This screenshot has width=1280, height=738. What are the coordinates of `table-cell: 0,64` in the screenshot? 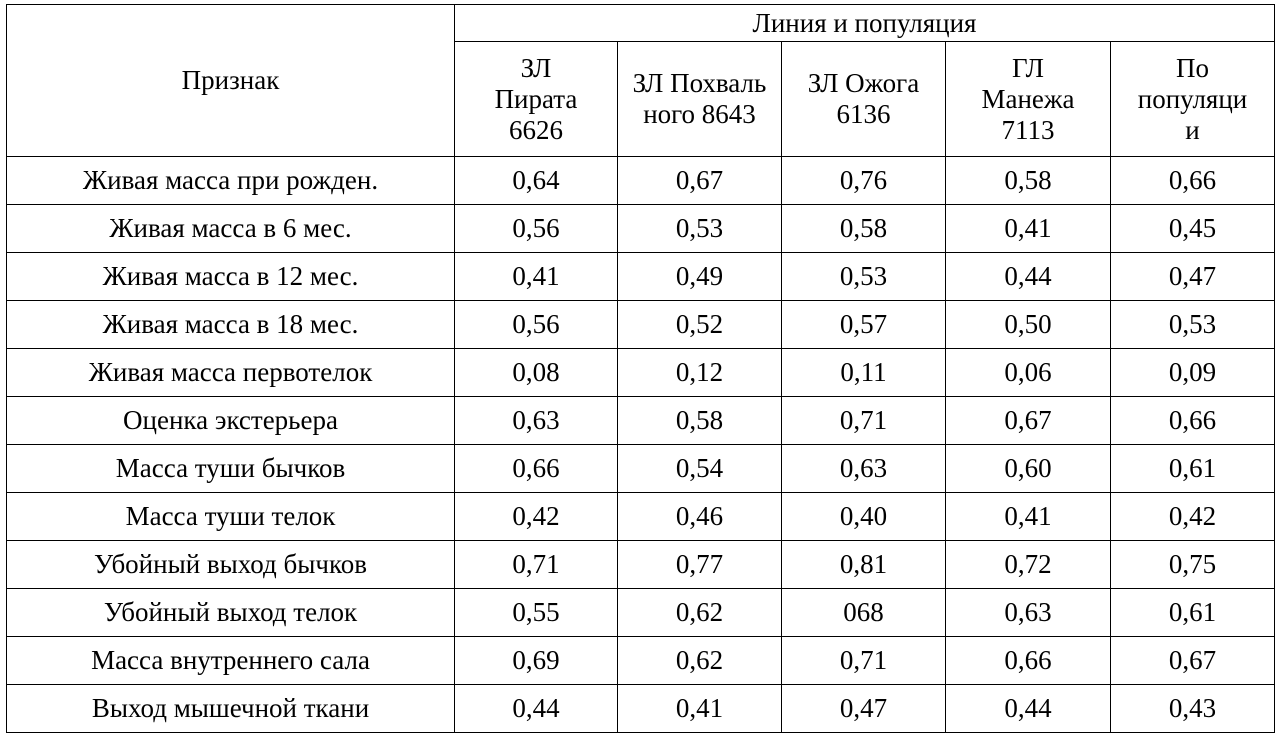 It's located at (536, 180).